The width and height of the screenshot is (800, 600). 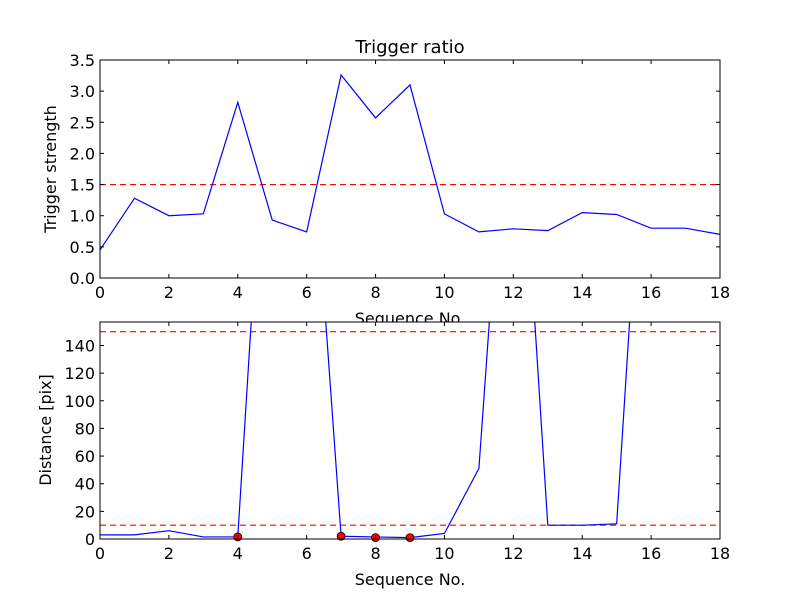 I want to click on top-chart-x-tick-label: 2, so click(x=169, y=292).